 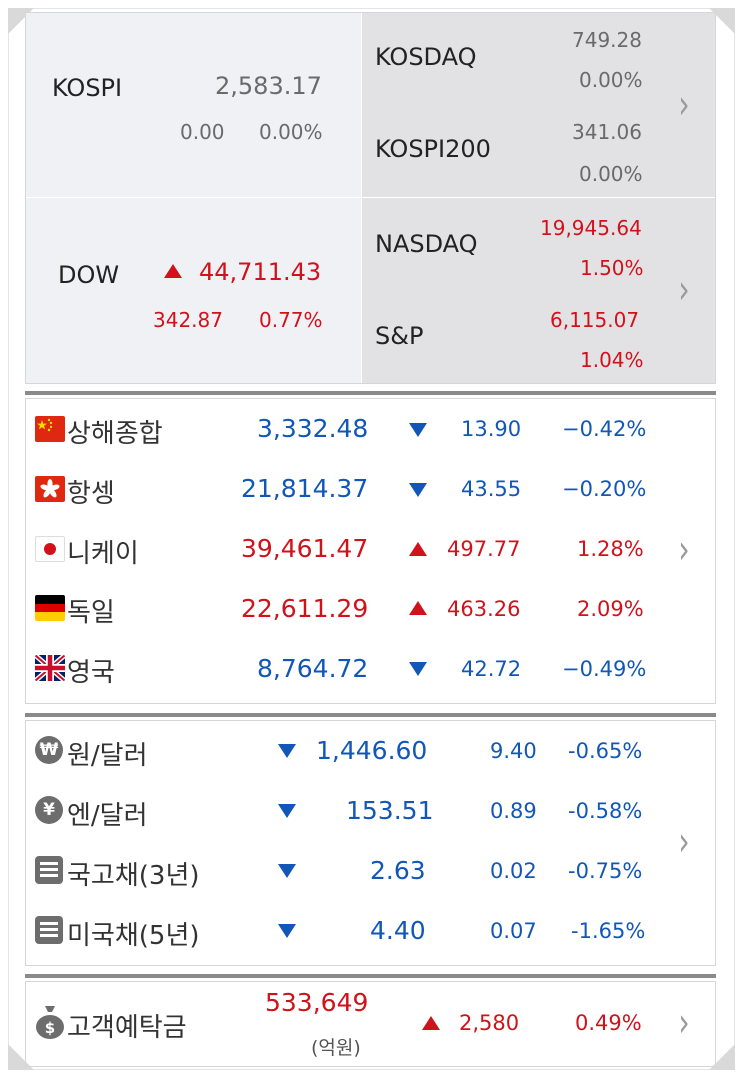 I want to click on deposit-panel, so click(x=370, y=1024).